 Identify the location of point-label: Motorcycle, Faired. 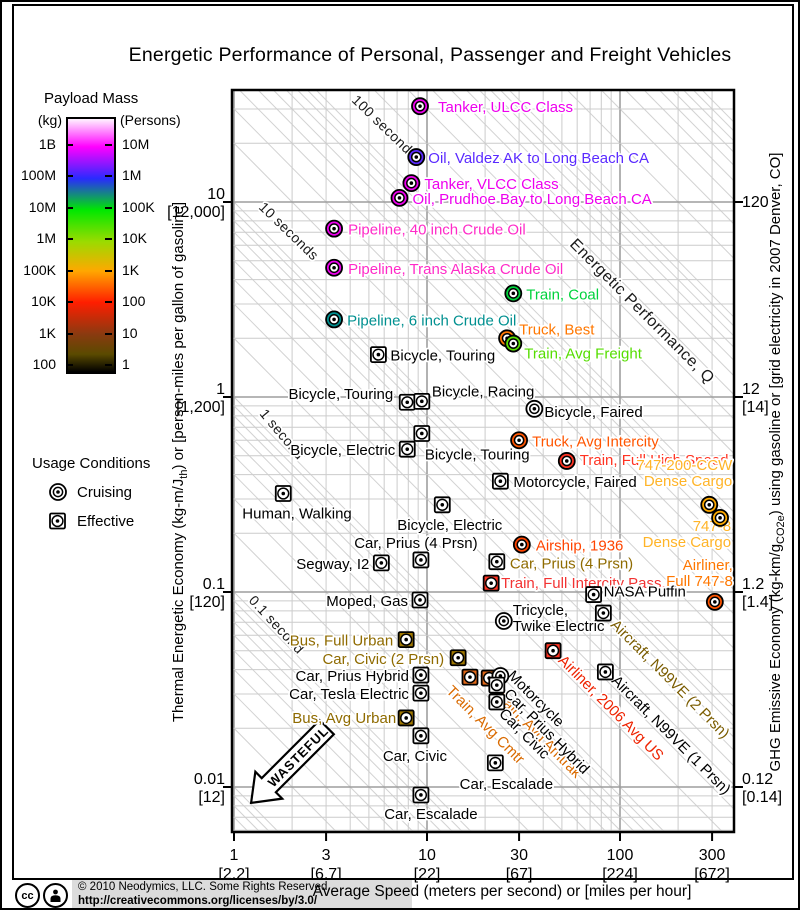
(574, 482).